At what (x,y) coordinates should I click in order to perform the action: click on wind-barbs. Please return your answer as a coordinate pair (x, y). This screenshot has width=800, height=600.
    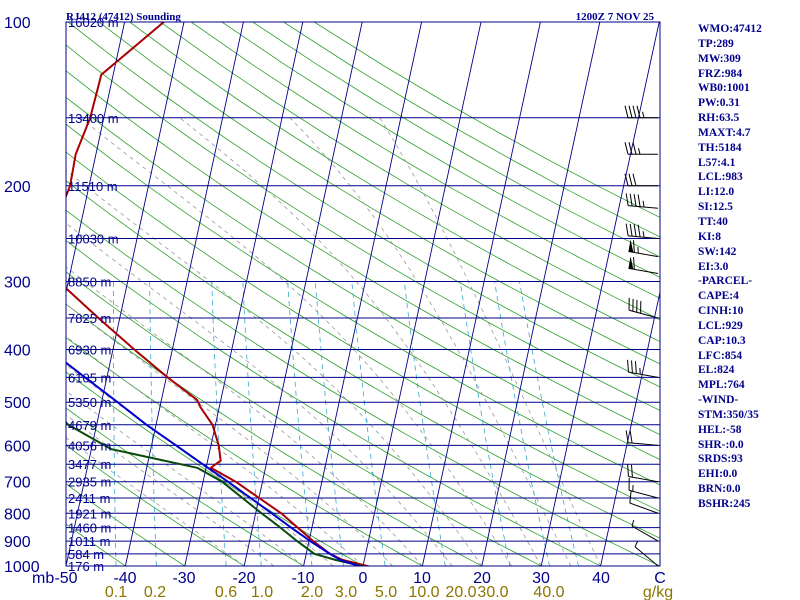
    Looking at the image, I should click on (641, 336).